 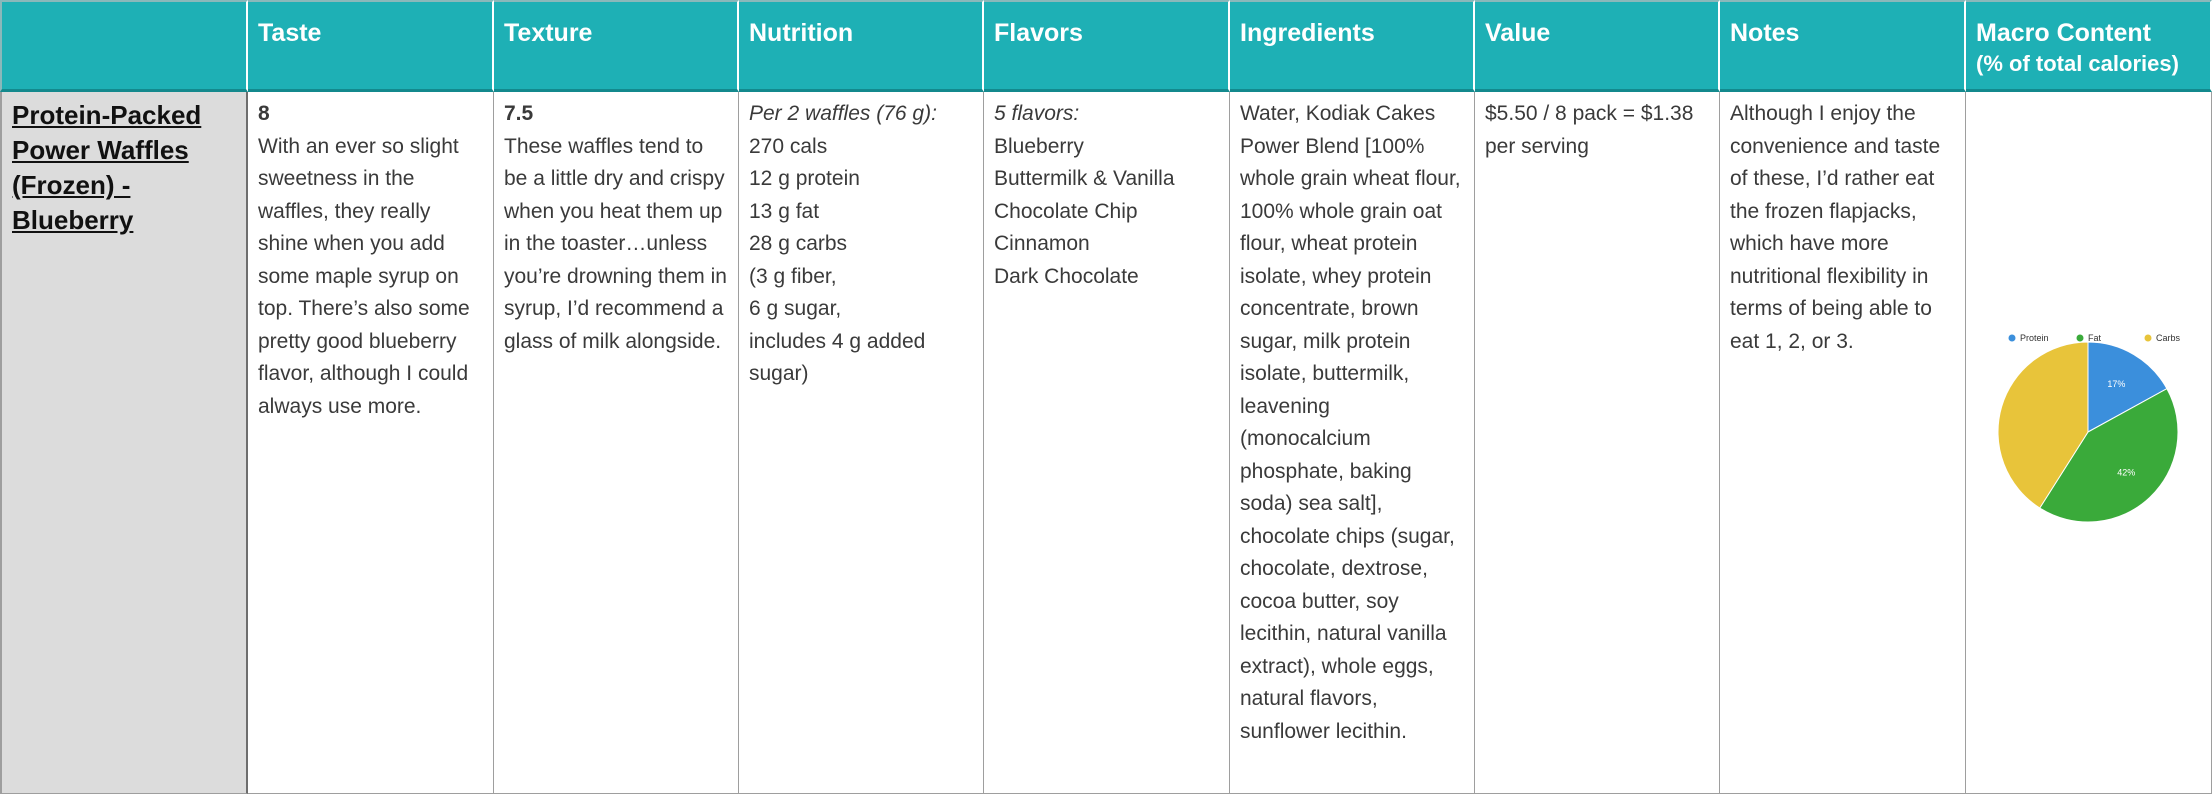 What do you see at coordinates (519, 113) in the screenshot?
I see `texture-score: 7.5` at bounding box center [519, 113].